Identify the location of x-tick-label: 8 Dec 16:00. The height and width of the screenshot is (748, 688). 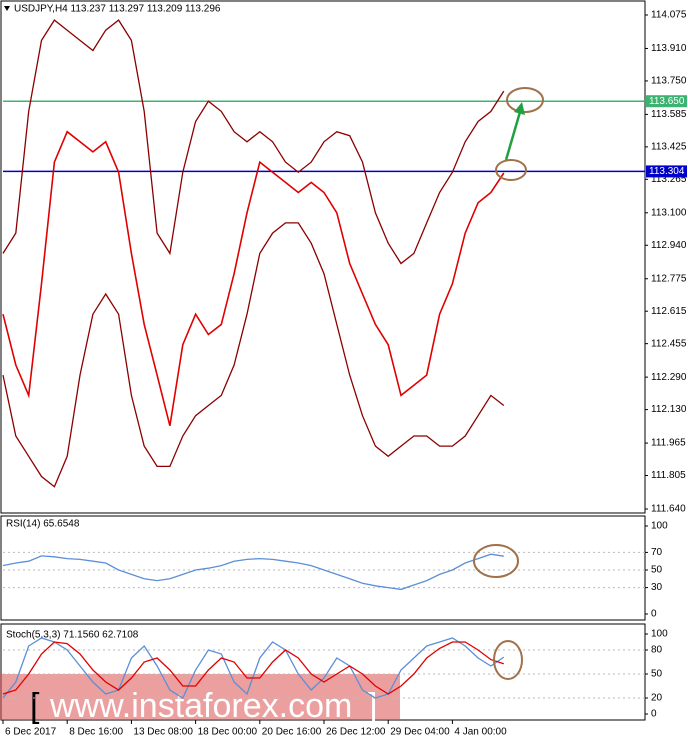
(96, 732).